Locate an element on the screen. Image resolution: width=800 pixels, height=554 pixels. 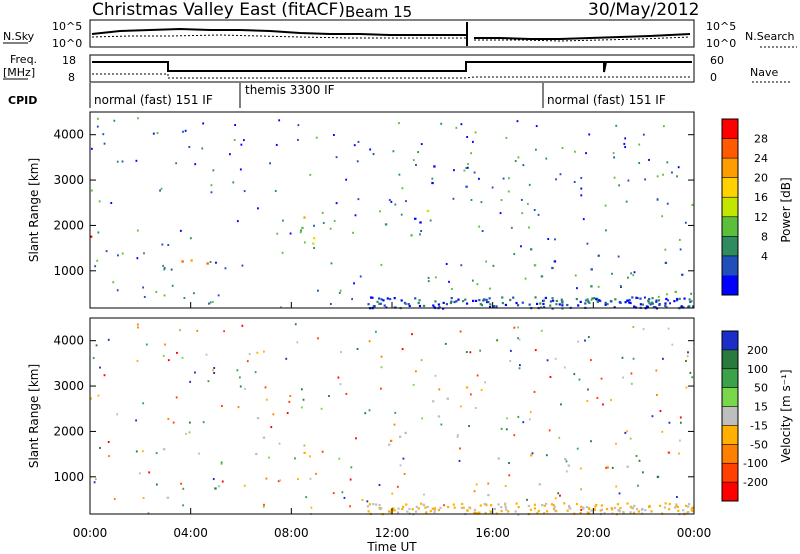
colorbar-tick-label: 12 is located at coordinates (761, 217).